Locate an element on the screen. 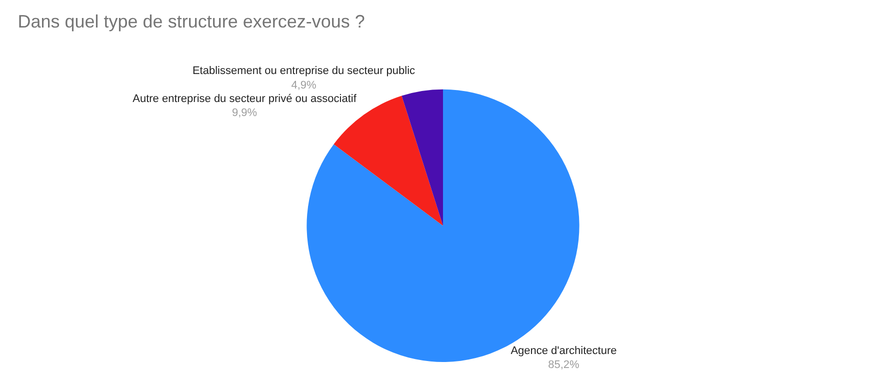 This screenshot has height=376, width=886. slice-label: Etablissement ou entreprise du secteur public is located at coordinates (304, 71).